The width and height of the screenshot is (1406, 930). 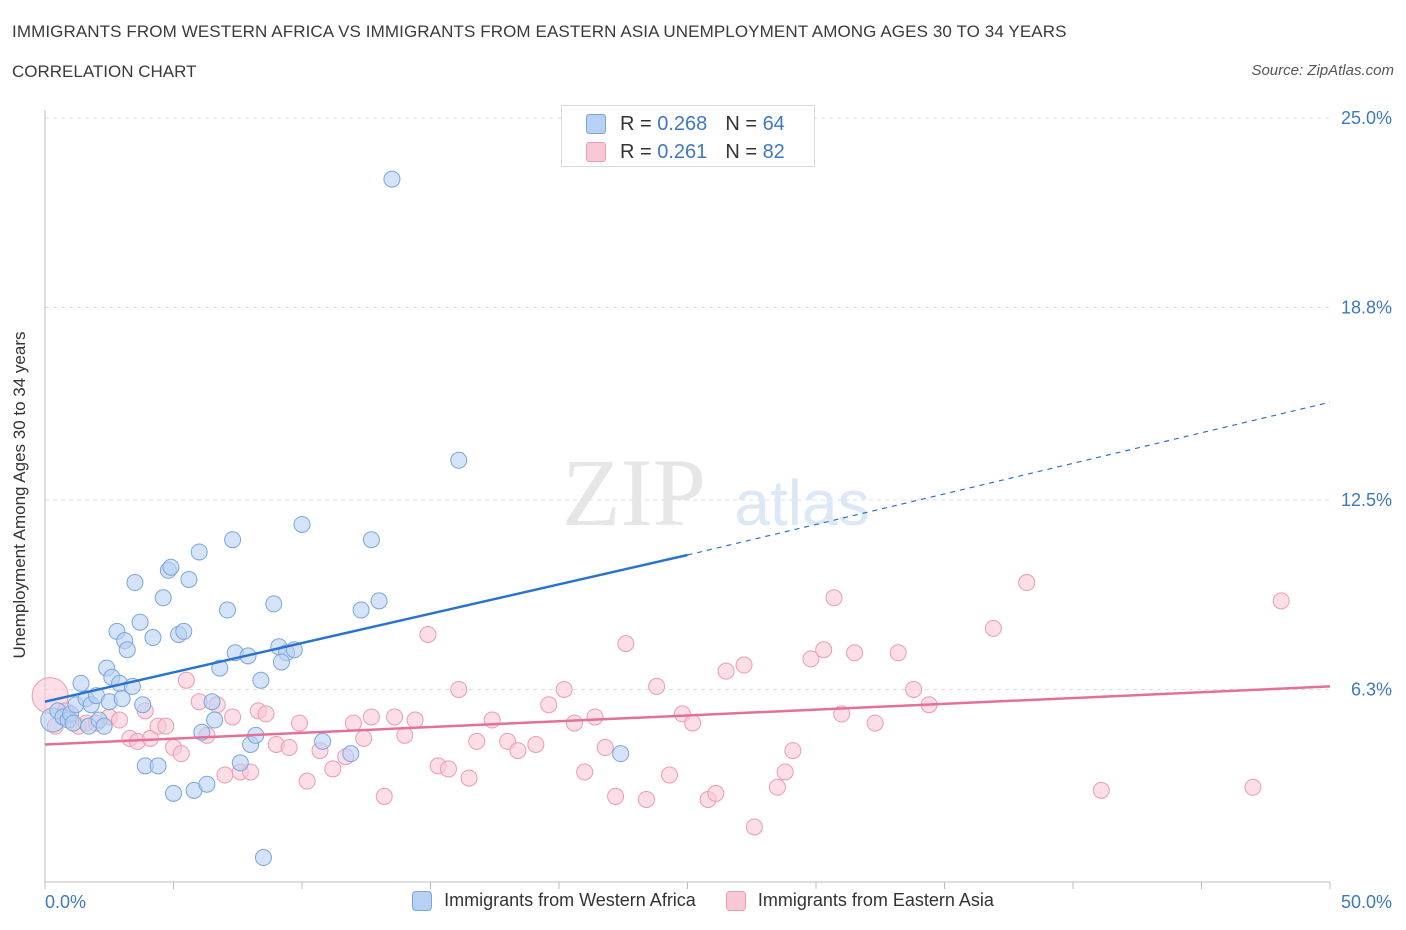 I want to click on legend-item-eastern-asia: Immigrants from Eastern Asia, so click(x=859, y=900).